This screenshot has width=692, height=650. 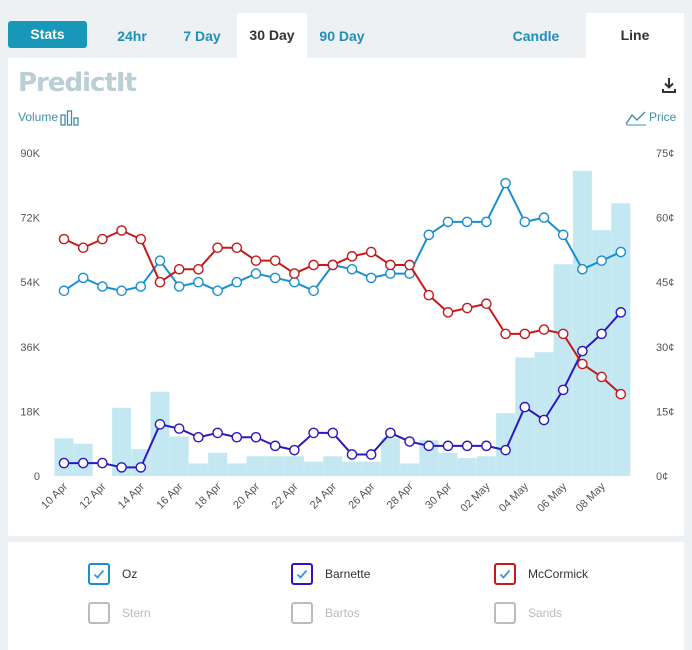 I want to click on legend-label-mccormick: McCormick, so click(x=558, y=574).